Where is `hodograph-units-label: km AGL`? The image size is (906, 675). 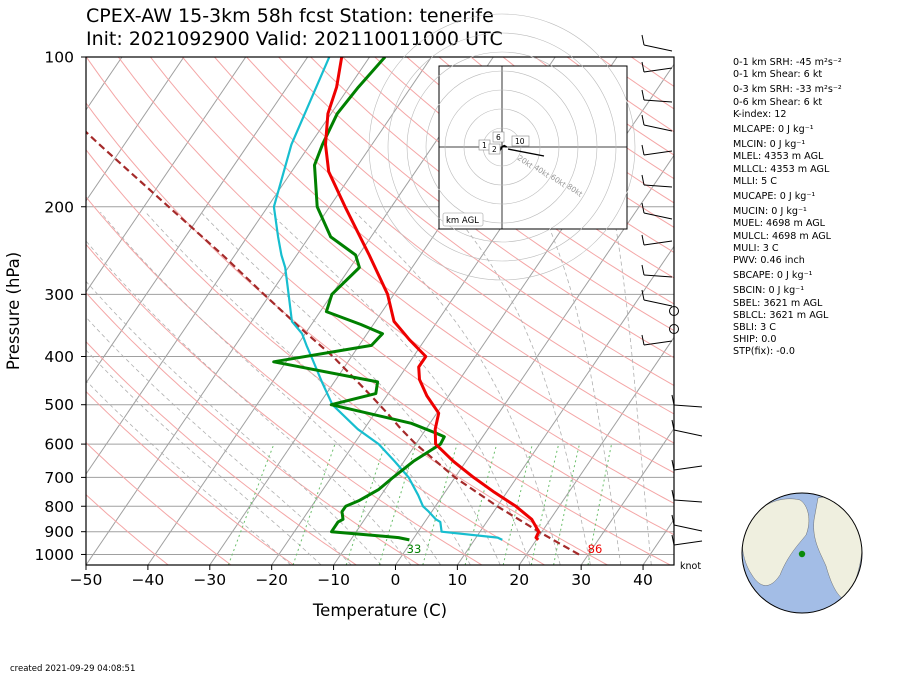
hodograph-units-label: km AGL is located at coordinates (462, 221).